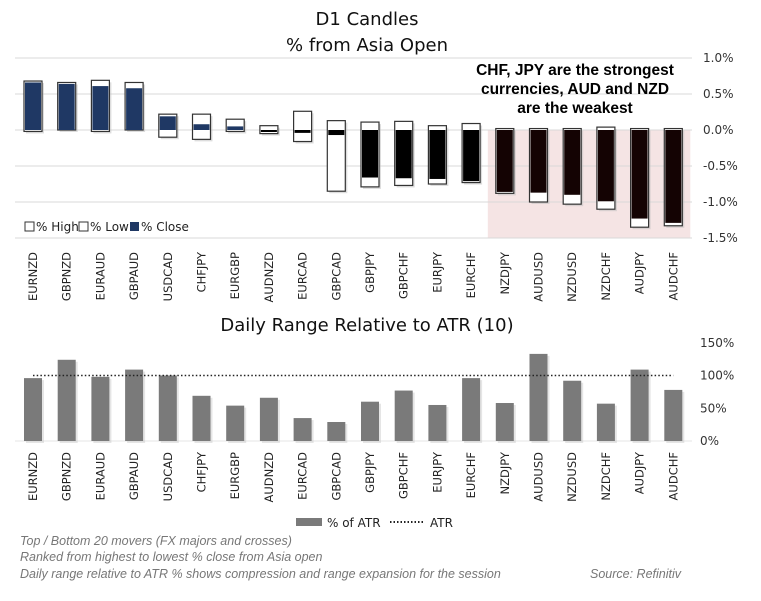 The width and height of the screenshot is (761, 601). Describe the element at coordinates (109, 227) in the screenshot. I see `legend-low: % Low` at that location.